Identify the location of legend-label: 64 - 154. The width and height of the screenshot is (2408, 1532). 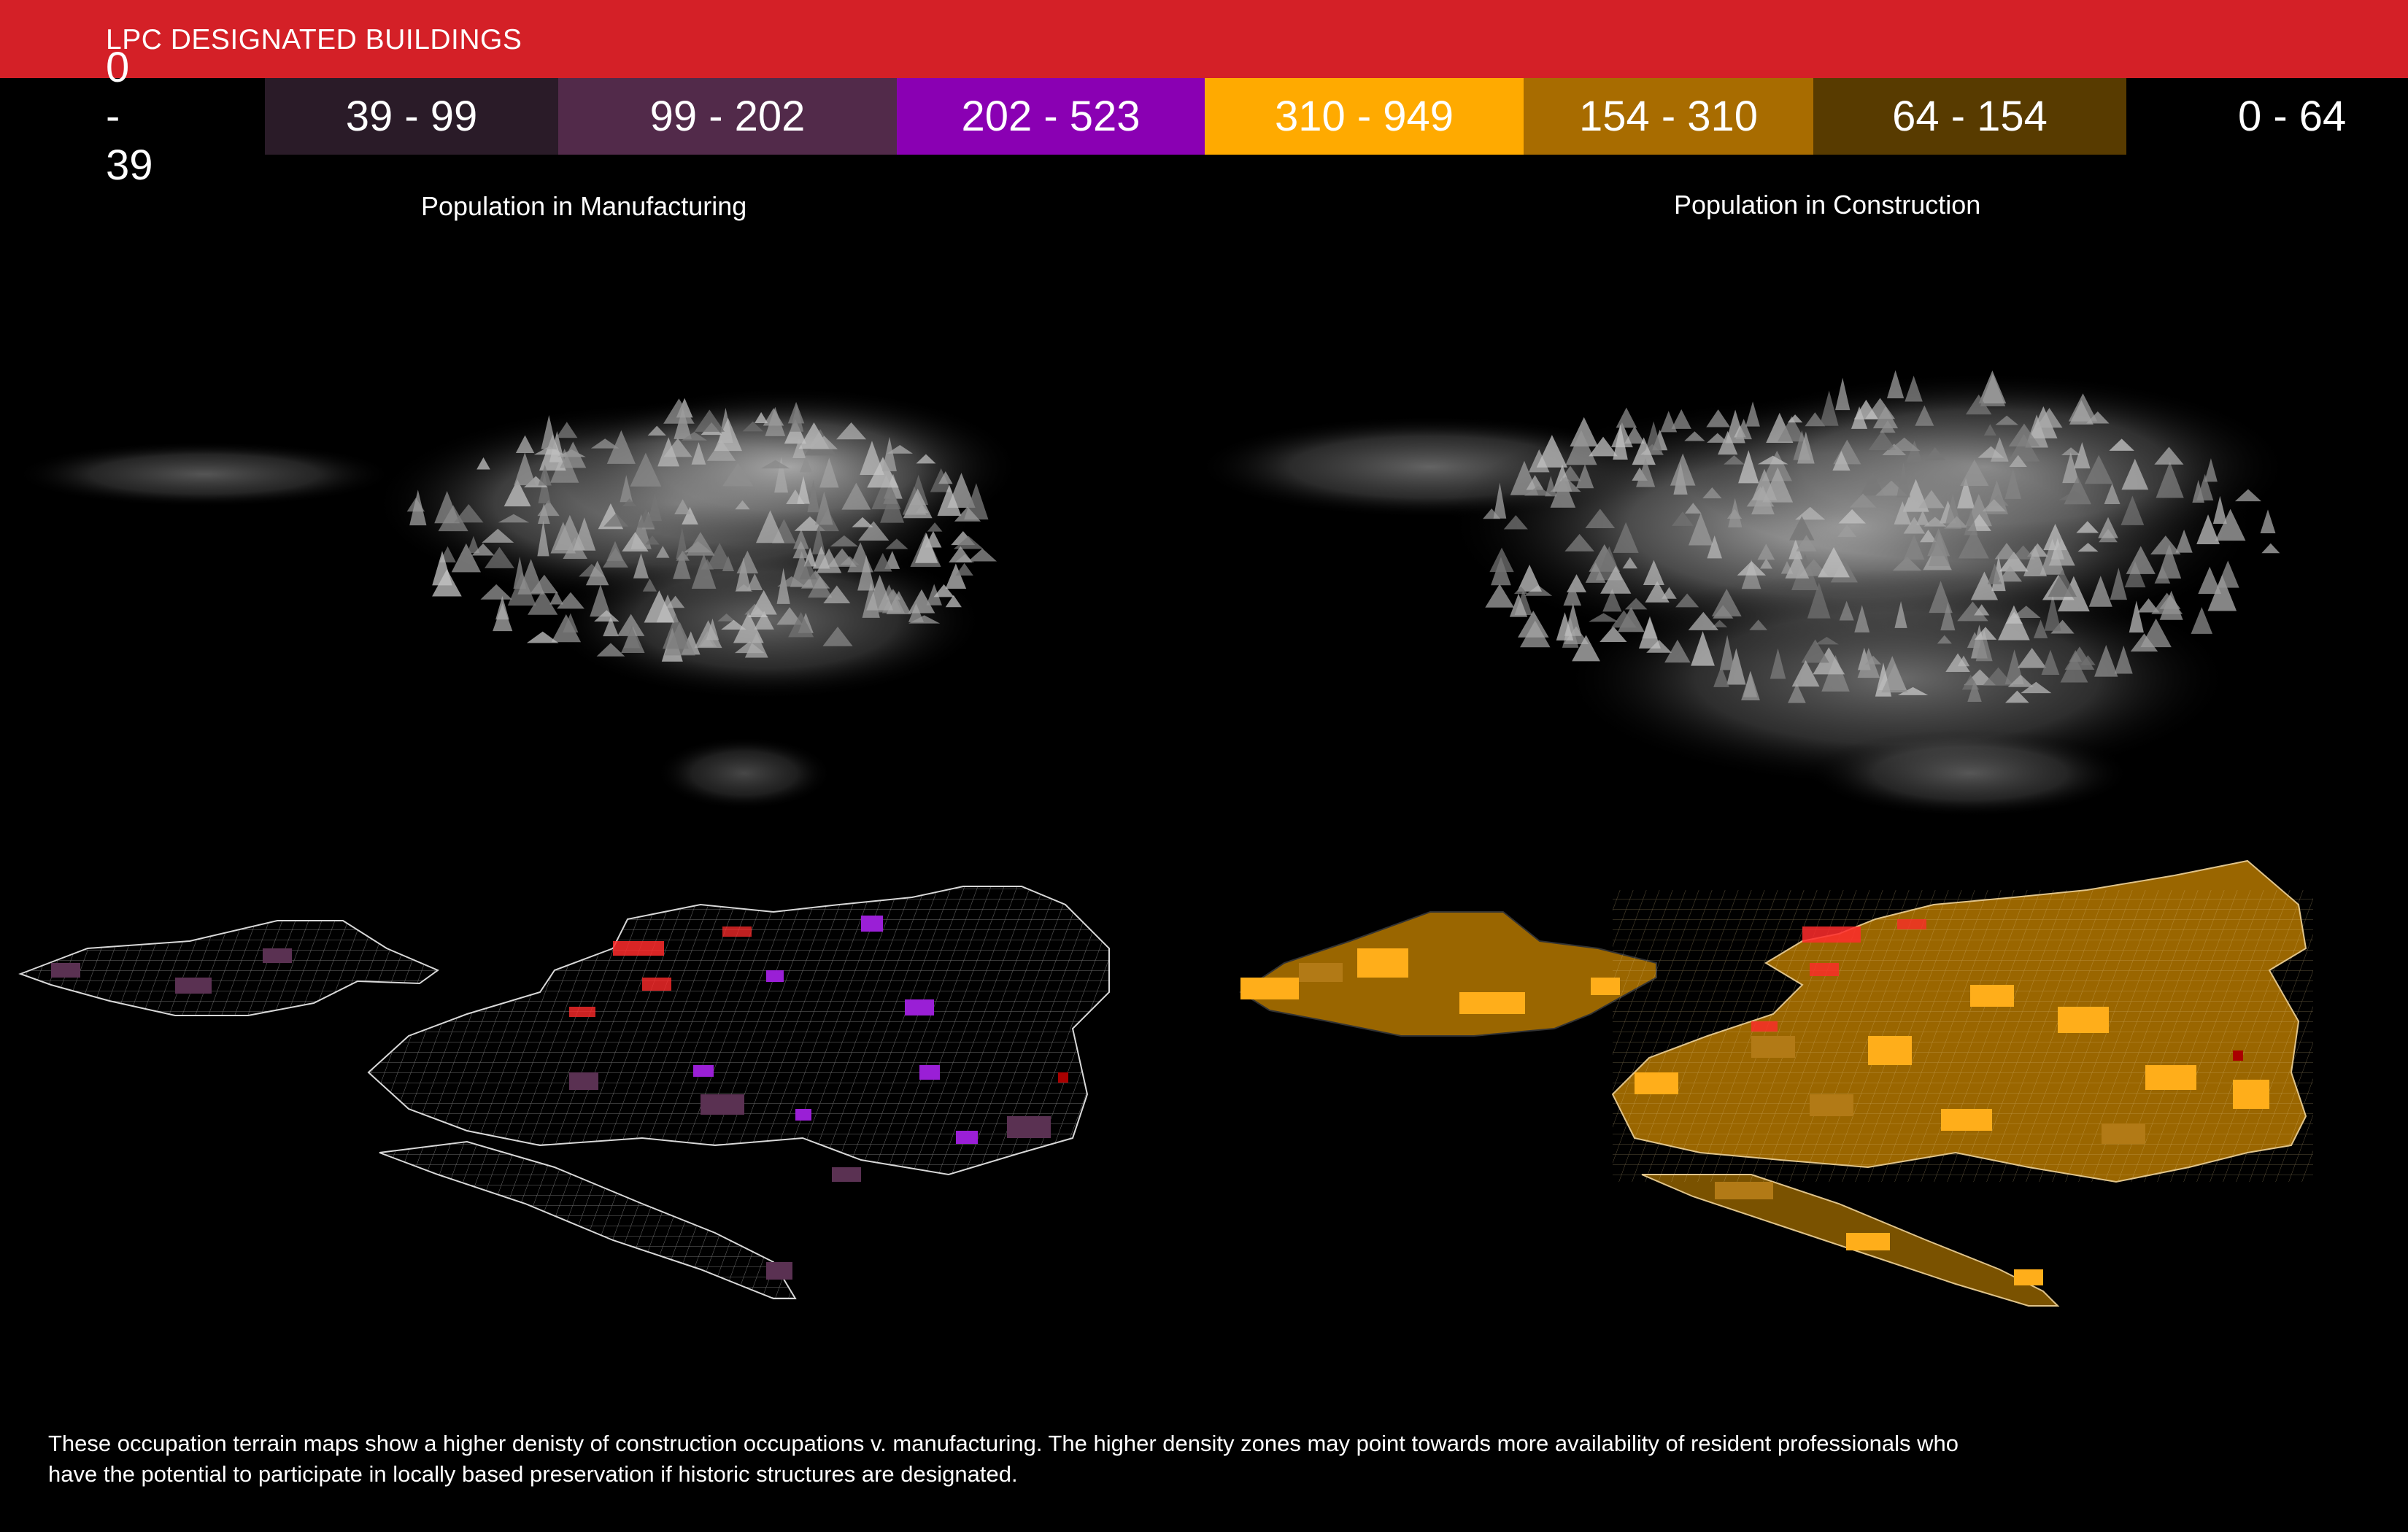
(1970, 117).